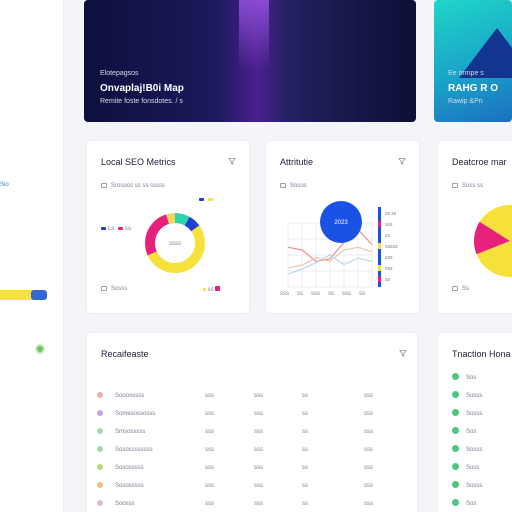 This screenshot has width=512, height=512. Describe the element at coordinates (293, 186) in the screenshot. I see `card-meta: Sosos` at that location.